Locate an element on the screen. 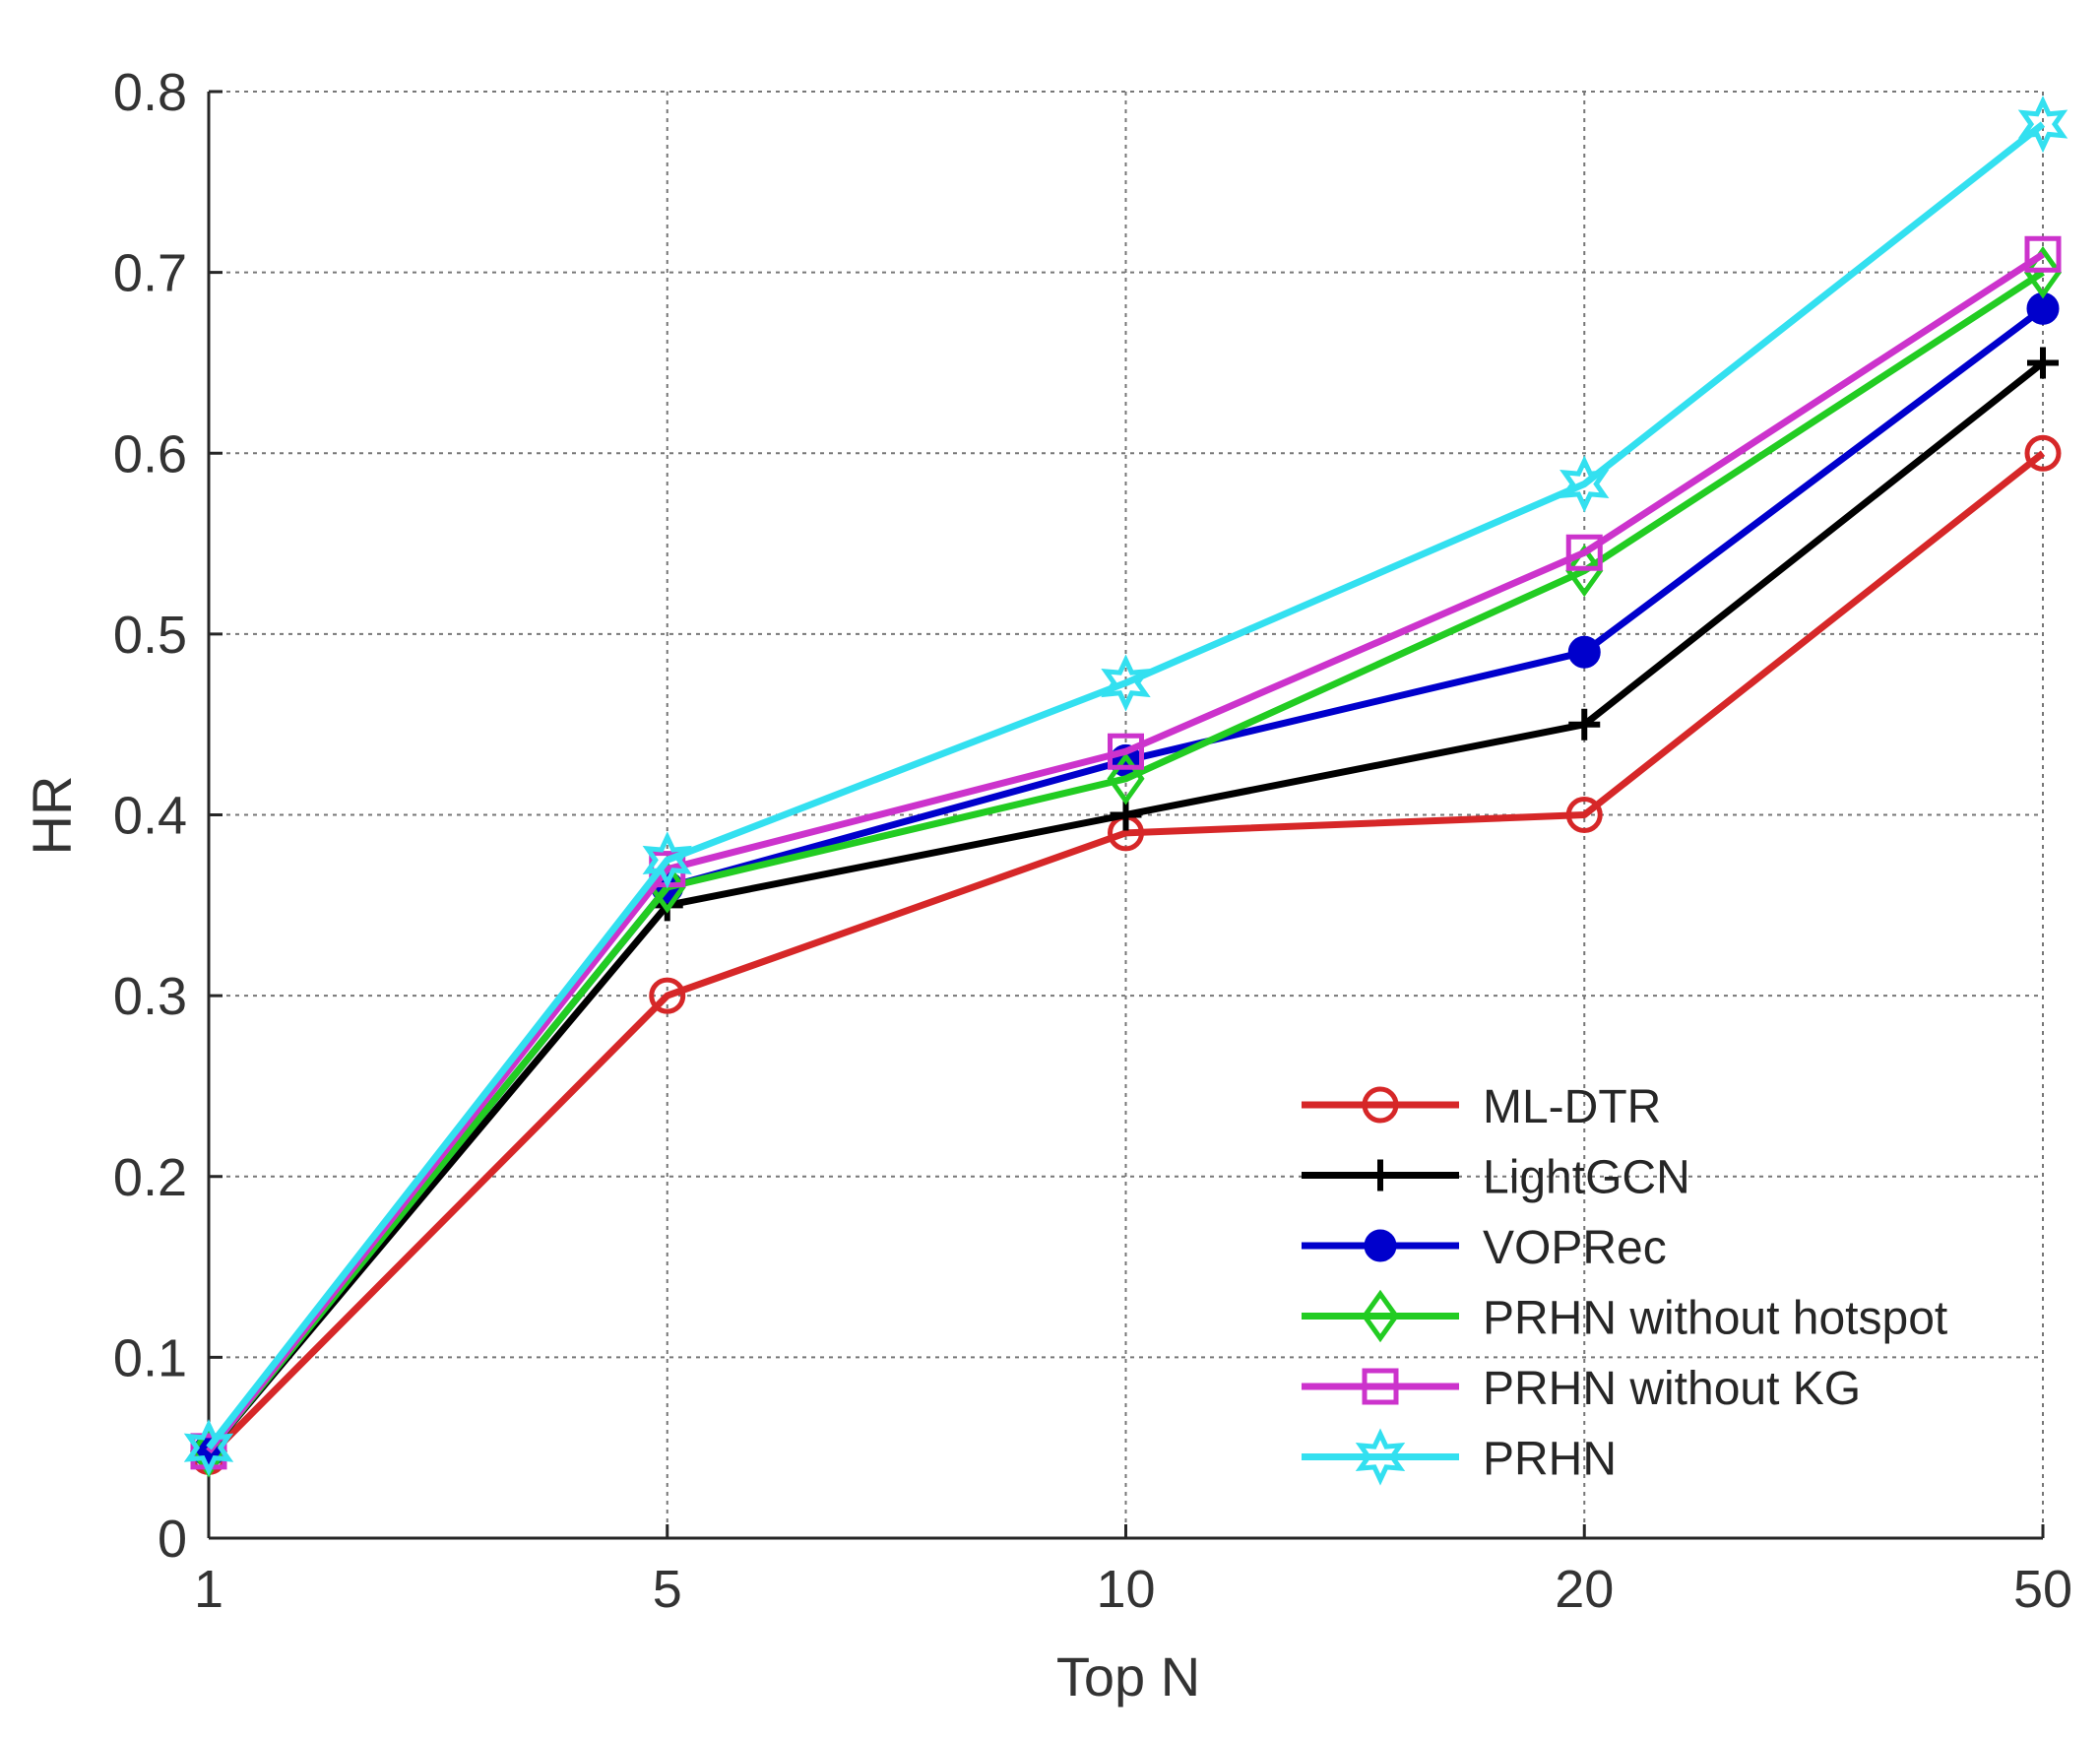 This screenshot has height=1739, width=2100. y-tick-label-1: 0.1 is located at coordinates (150, 1357).